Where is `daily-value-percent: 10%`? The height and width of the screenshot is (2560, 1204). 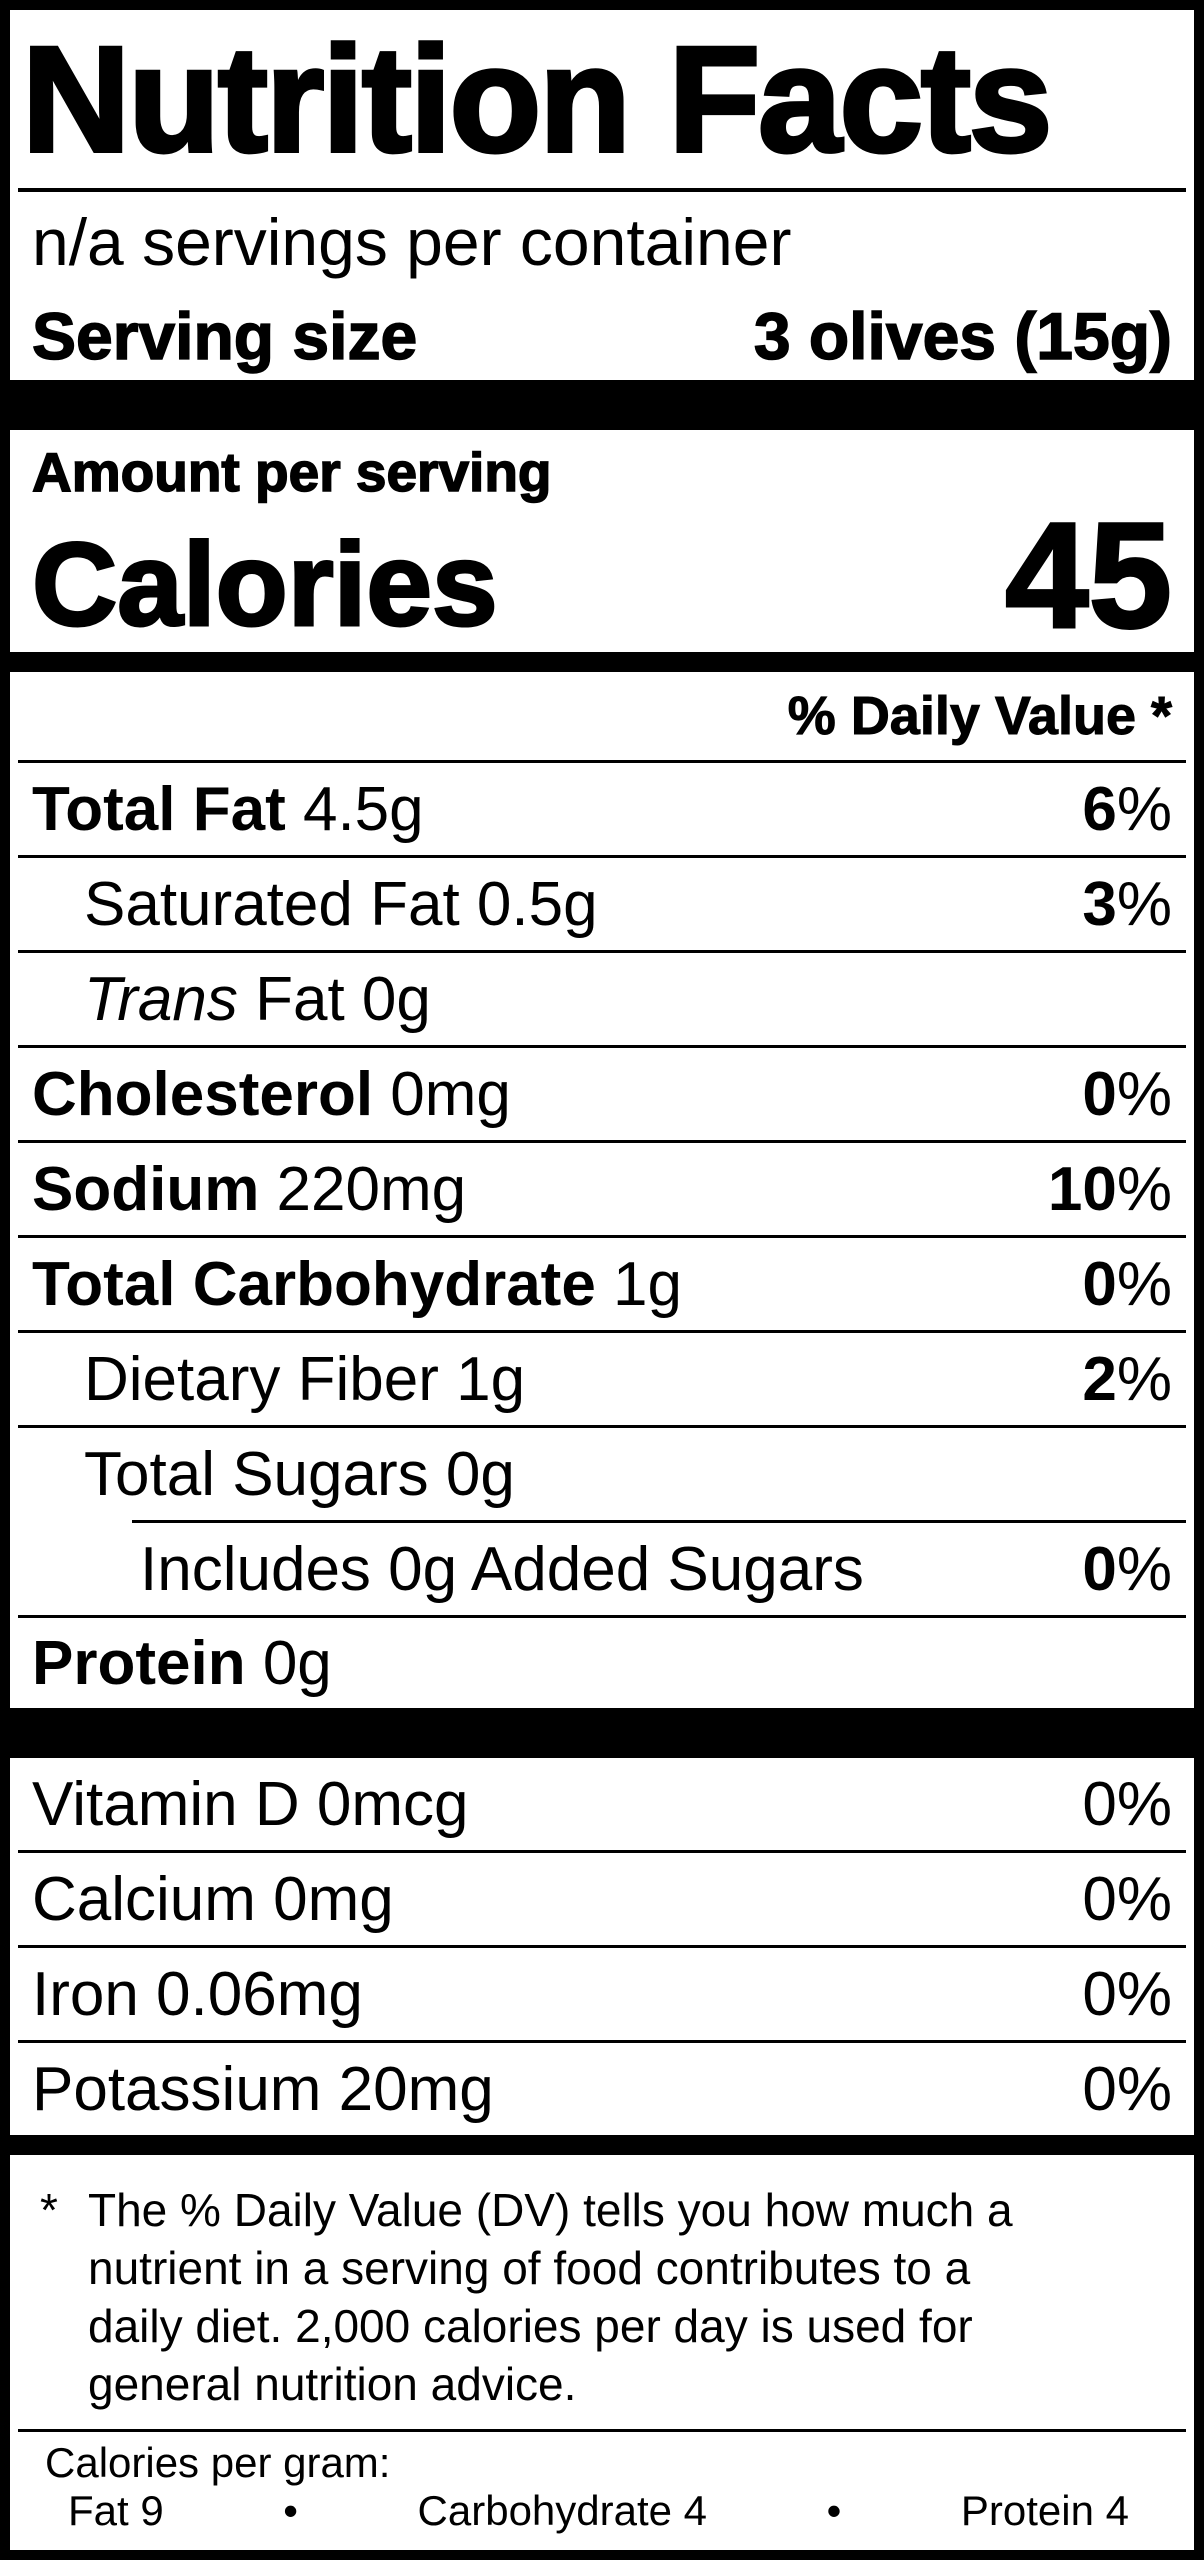
daily-value-percent: 10% is located at coordinates (1109, 1189).